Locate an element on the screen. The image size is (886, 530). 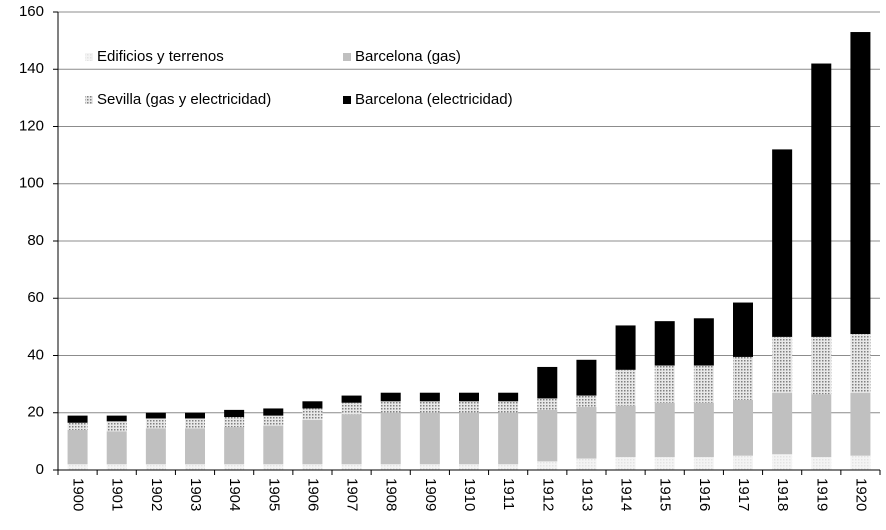
x-tick-label: 1905 is located at coordinates (273, 494).